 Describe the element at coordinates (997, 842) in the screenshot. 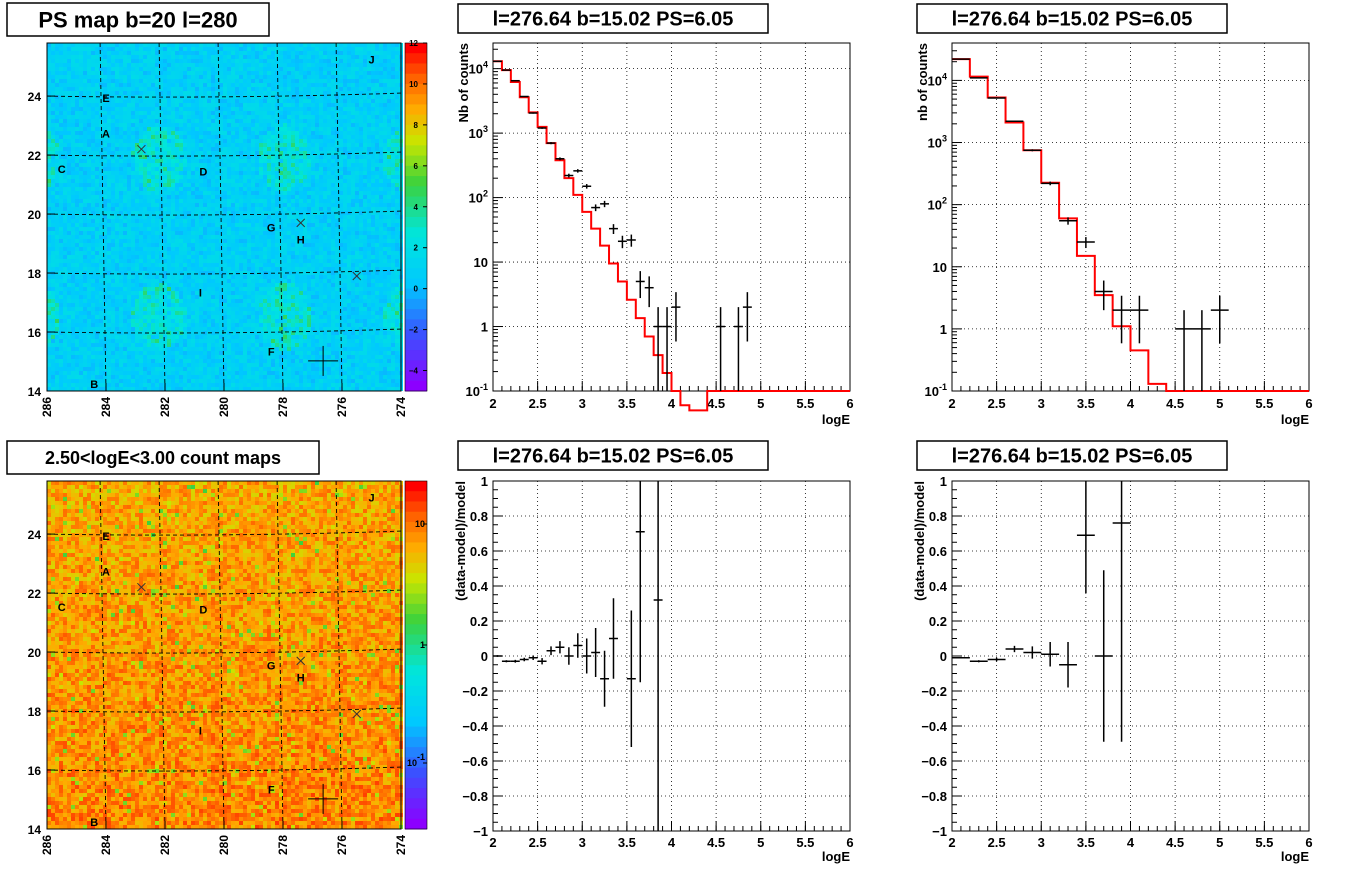

I see `resid2-xtick-label: 2.5` at that location.